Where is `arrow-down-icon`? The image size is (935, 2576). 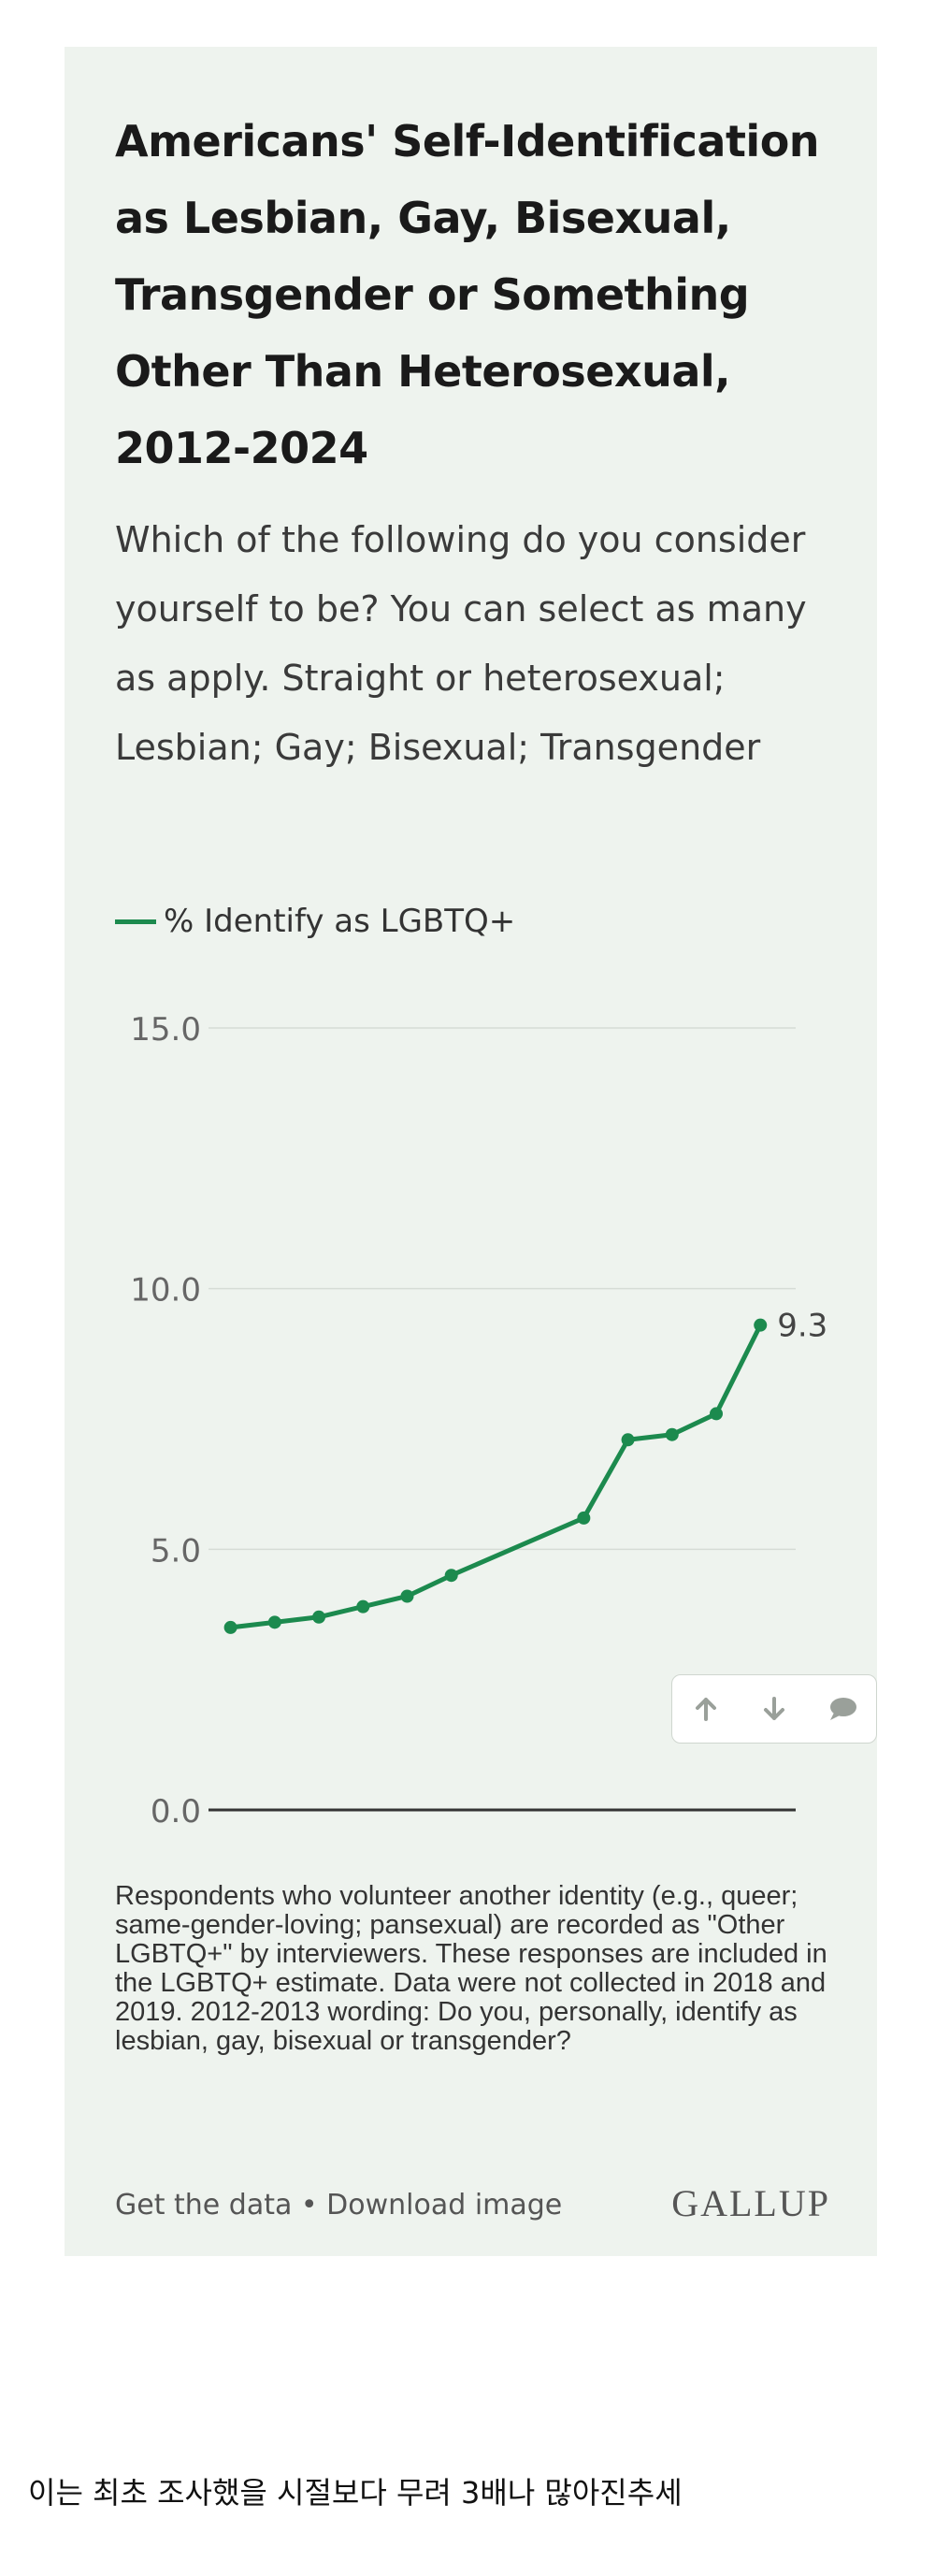
arrow-down-icon is located at coordinates (774, 1708).